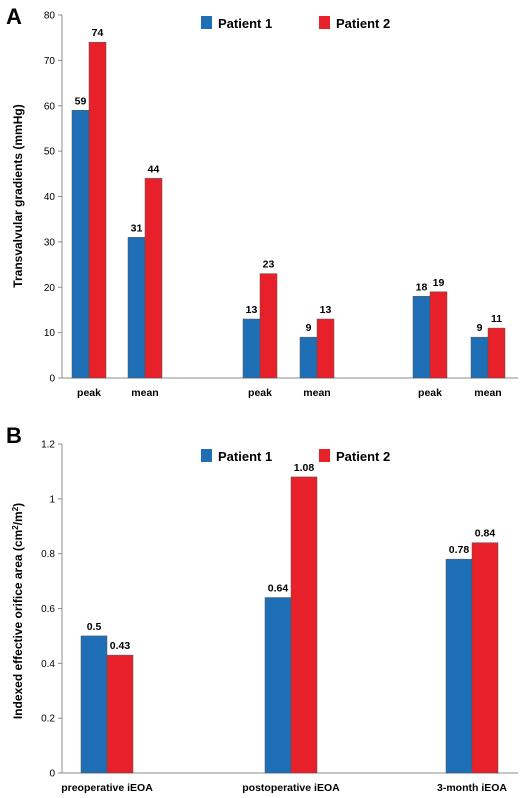  I want to click on y-tick-label: 0.4, so click(48, 664).